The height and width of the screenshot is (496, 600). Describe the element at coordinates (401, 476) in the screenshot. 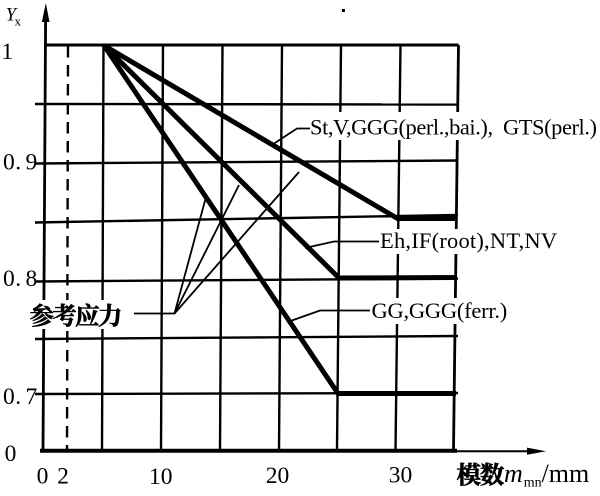

I see `svg-text: 30` at that location.